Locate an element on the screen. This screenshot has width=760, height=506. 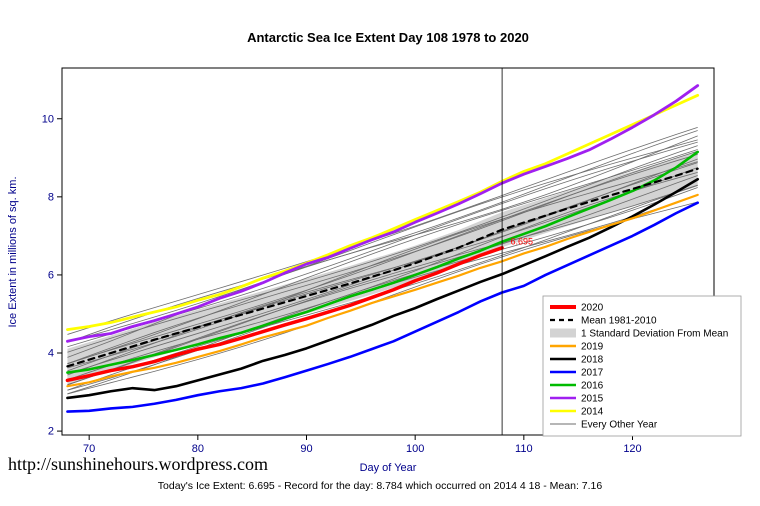
y-tick-label: 4 is located at coordinates (51, 354).